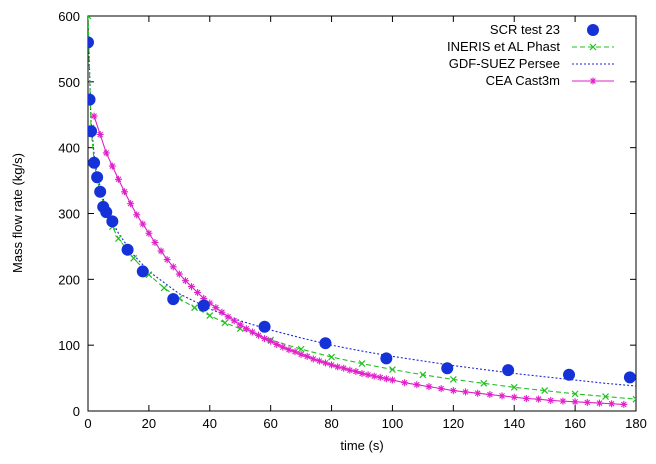  Describe the element at coordinates (69, 214) in the screenshot. I see `y-tick-label: 300` at that location.